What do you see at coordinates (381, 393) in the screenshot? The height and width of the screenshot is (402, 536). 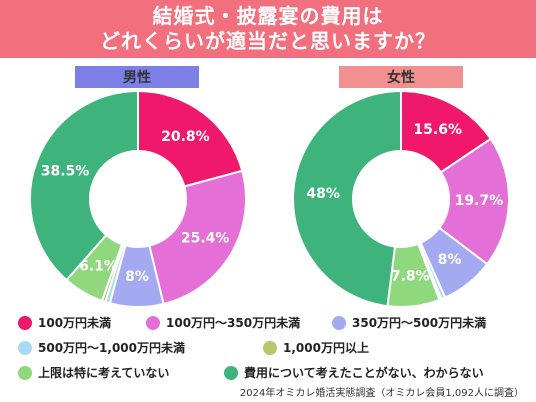 I see `source-note: 2024年オミカレ婚活実態調査（オミカレ会員1,092人に調査）` at bounding box center [381, 393].